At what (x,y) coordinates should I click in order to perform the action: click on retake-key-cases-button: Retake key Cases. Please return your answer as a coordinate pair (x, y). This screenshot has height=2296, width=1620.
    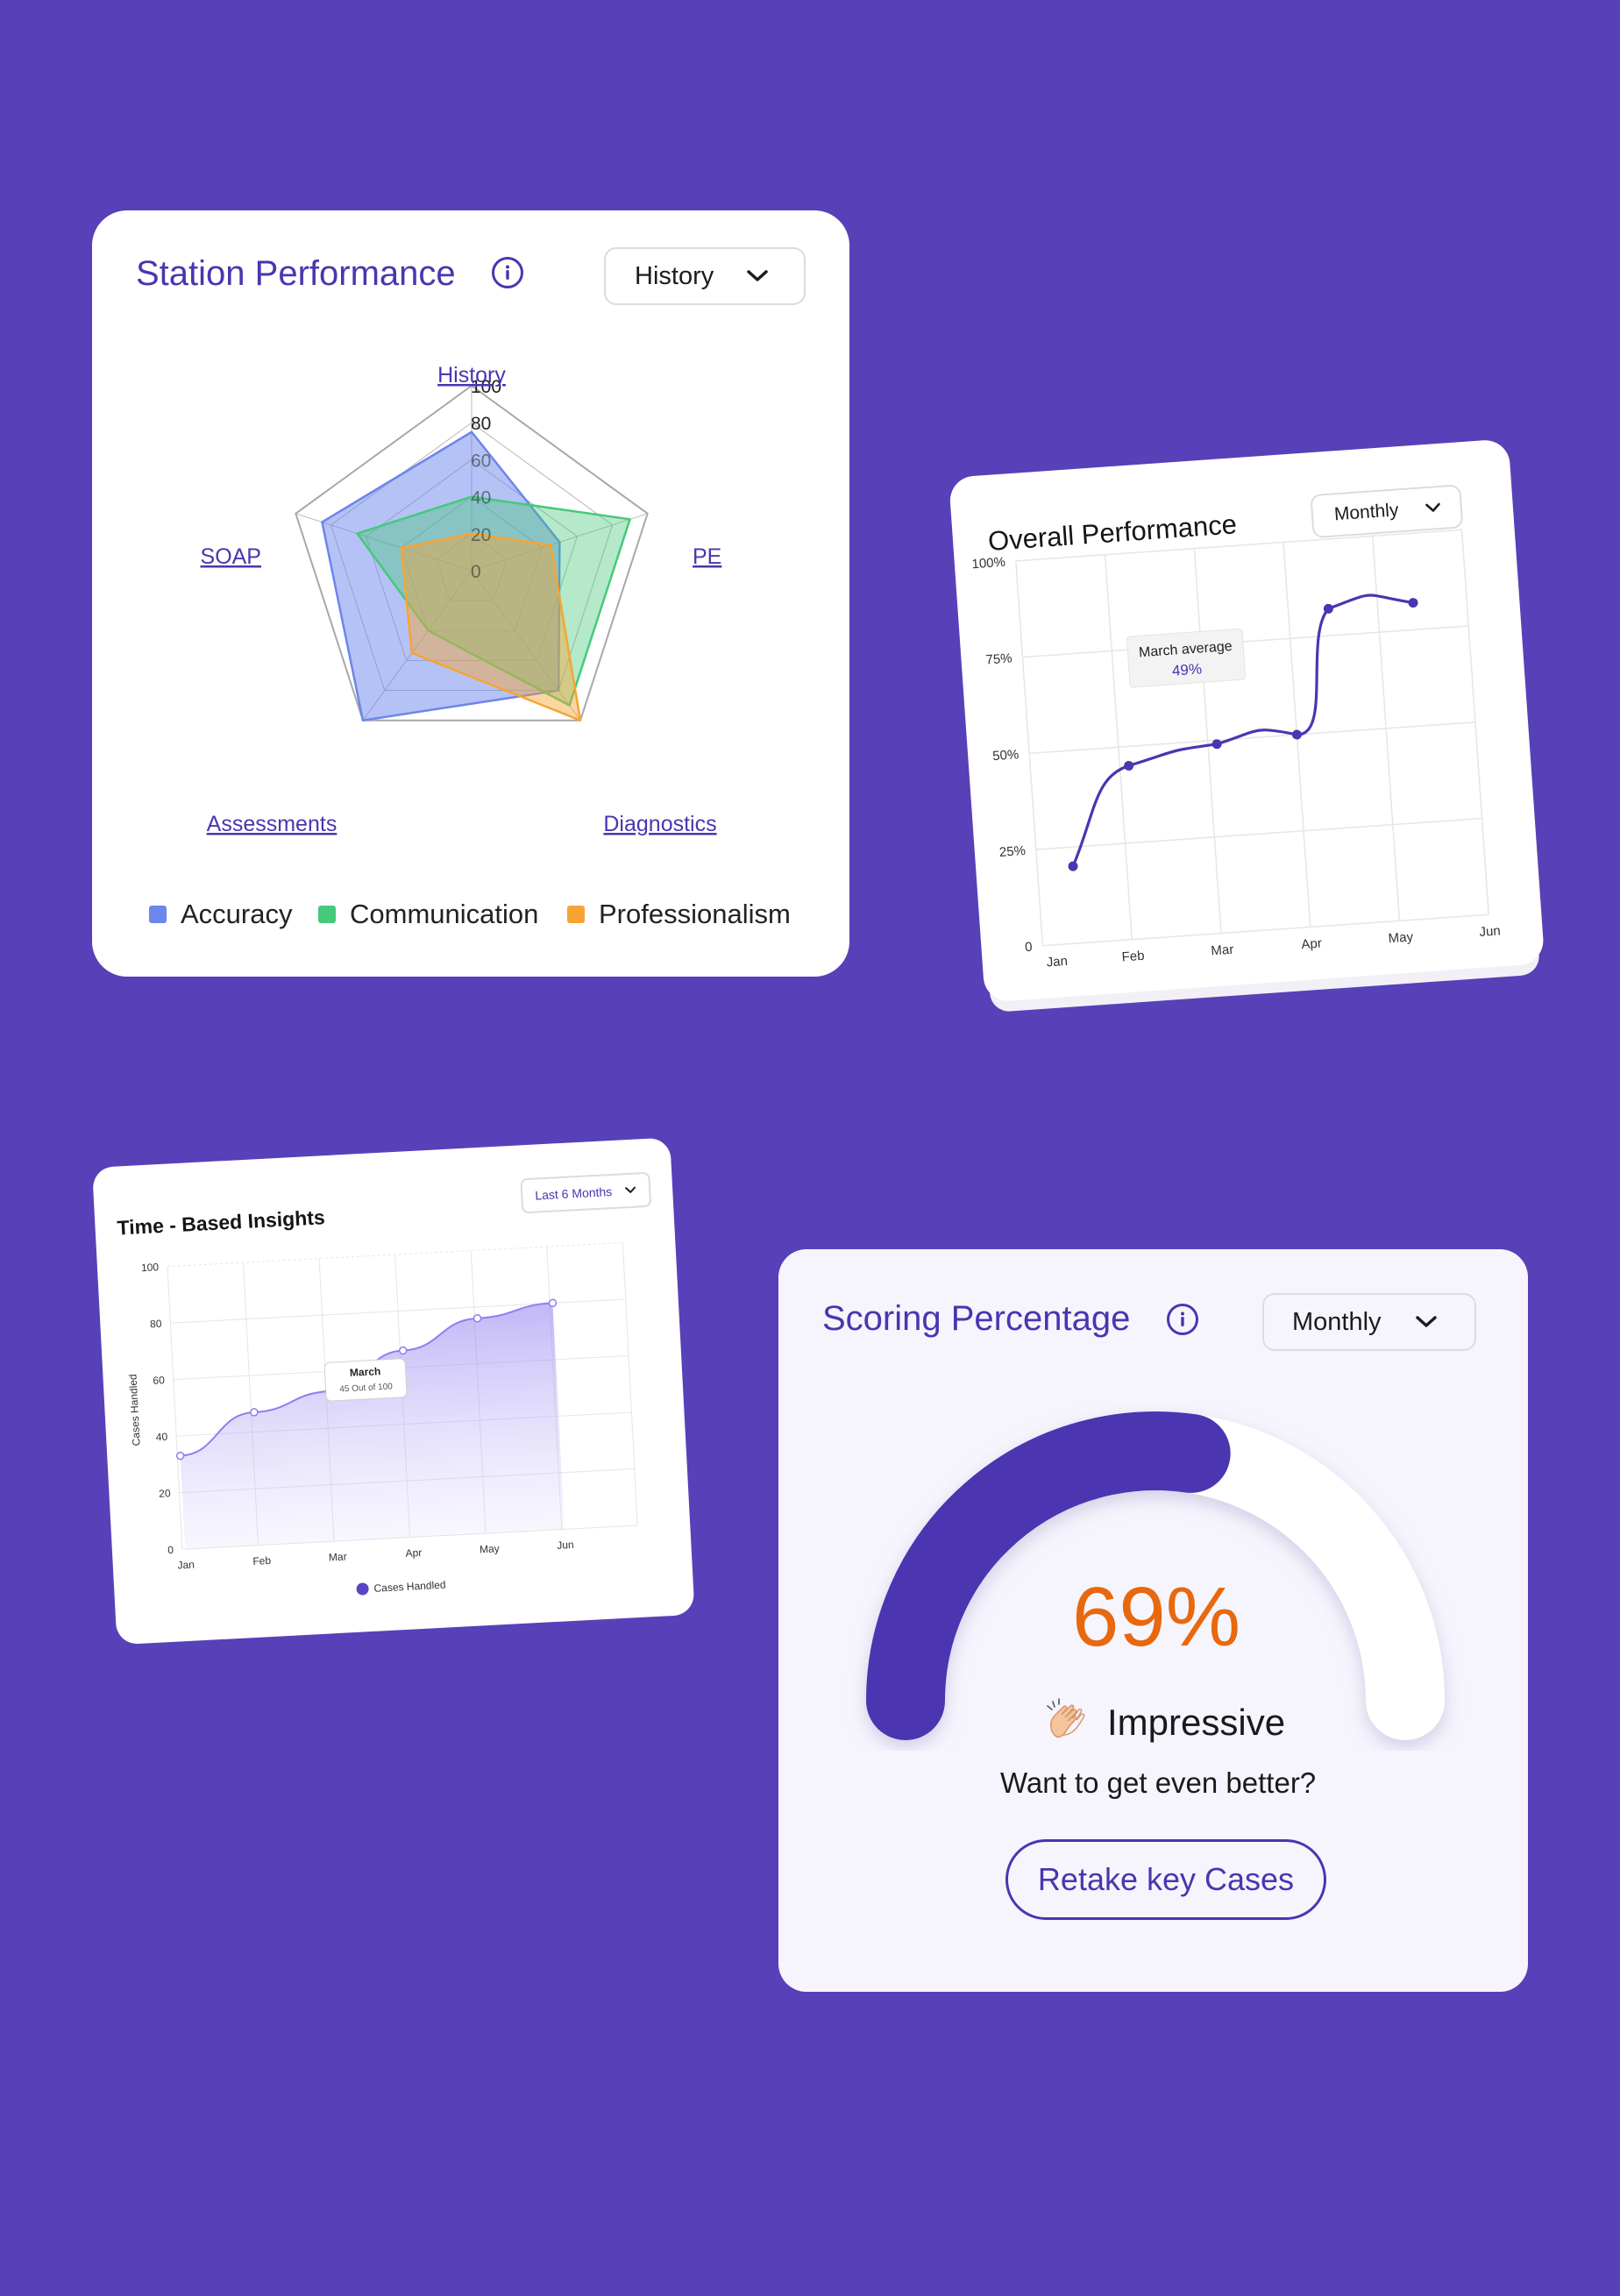
    Looking at the image, I should click on (1166, 1879).